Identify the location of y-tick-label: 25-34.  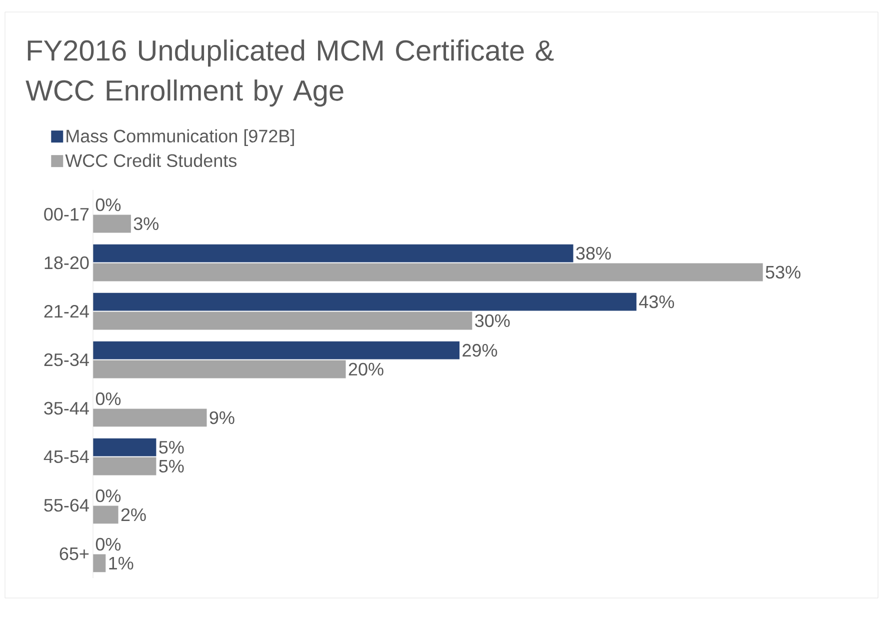
(66, 359).